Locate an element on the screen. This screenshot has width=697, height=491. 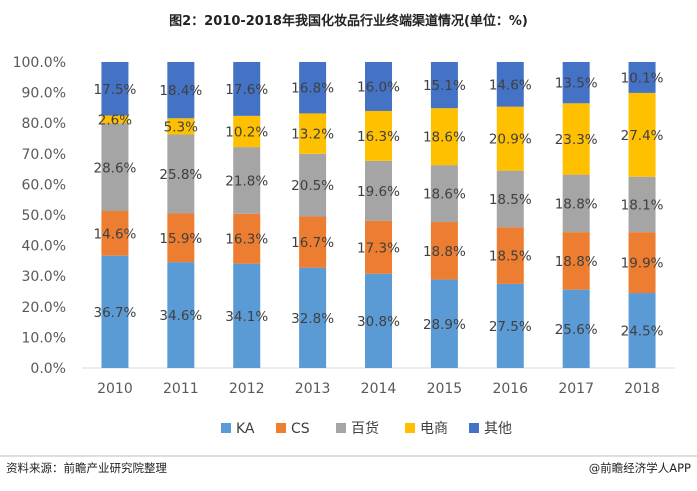
bar-data-label: 34.6% is located at coordinates (180, 316).